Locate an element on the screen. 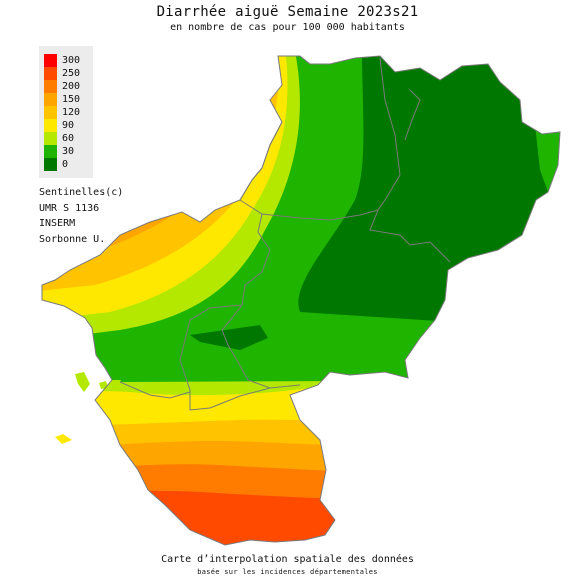  island-noirmoutier is located at coordinates (82, 382).